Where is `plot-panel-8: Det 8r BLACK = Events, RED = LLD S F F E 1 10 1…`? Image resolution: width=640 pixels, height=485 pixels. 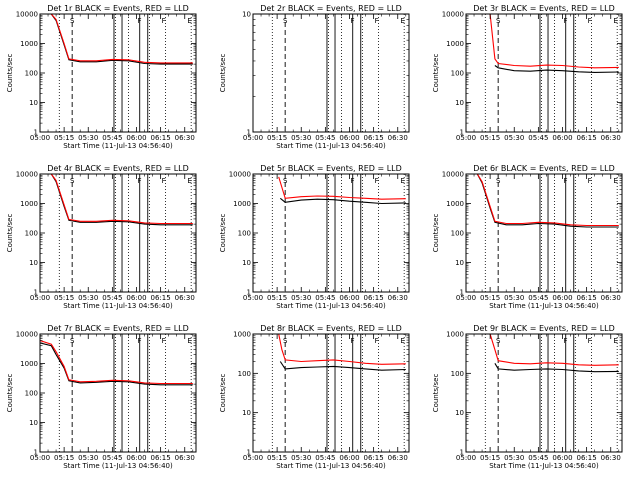 plot-panel-8: Det 8r BLACK = Events, RED = LLD S F F E 1 10 1… is located at coordinates (314, 397).